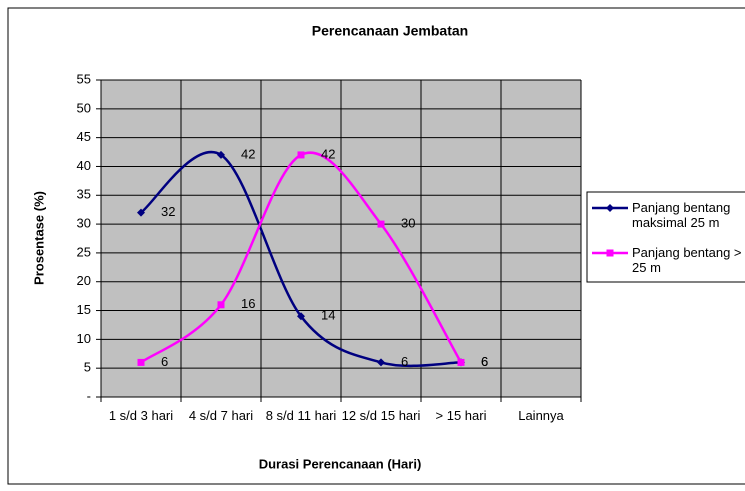 Image resolution: width=745 pixels, height=491 pixels. What do you see at coordinates (84, 223) in the screenshot?
I see `y-tick-label: 30` at bounding box center [84, 223].